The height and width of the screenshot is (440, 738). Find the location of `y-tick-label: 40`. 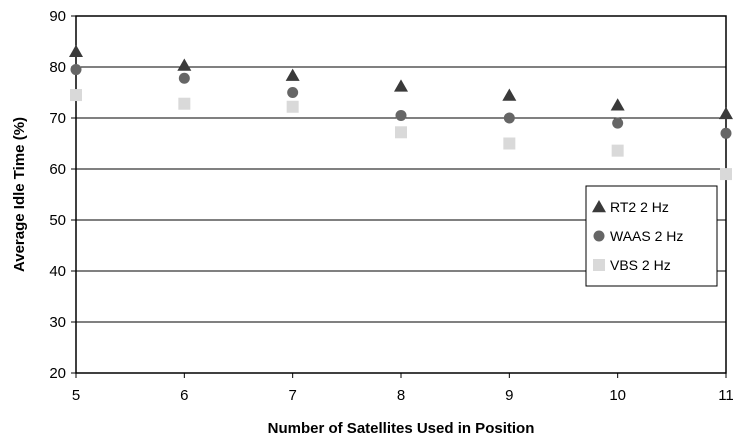

y-tick-label: 40 is located at coordinates (57, 271).